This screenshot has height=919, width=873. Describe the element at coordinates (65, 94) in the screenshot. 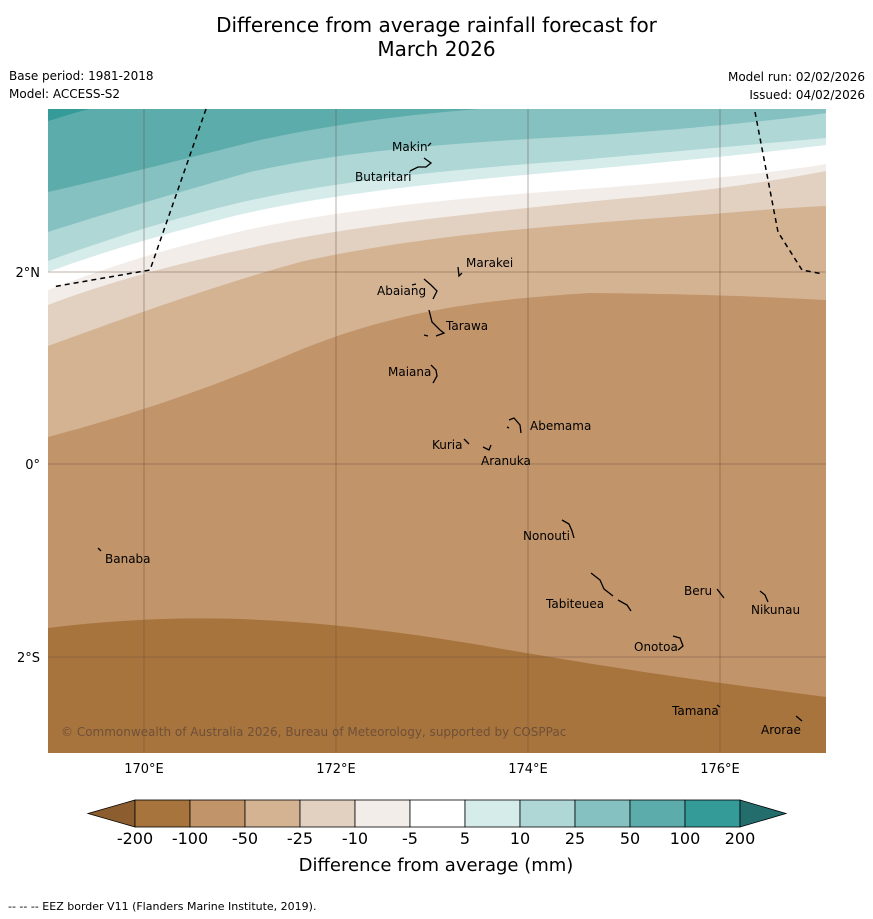

I see `model-name: Model: ACCESS-S2` at that location.